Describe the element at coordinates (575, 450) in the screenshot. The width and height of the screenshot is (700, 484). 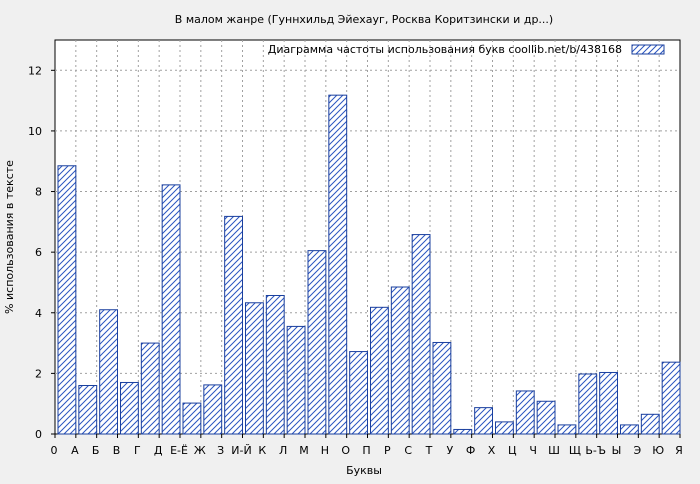
I see `x-tick-label: Щ` at that location.